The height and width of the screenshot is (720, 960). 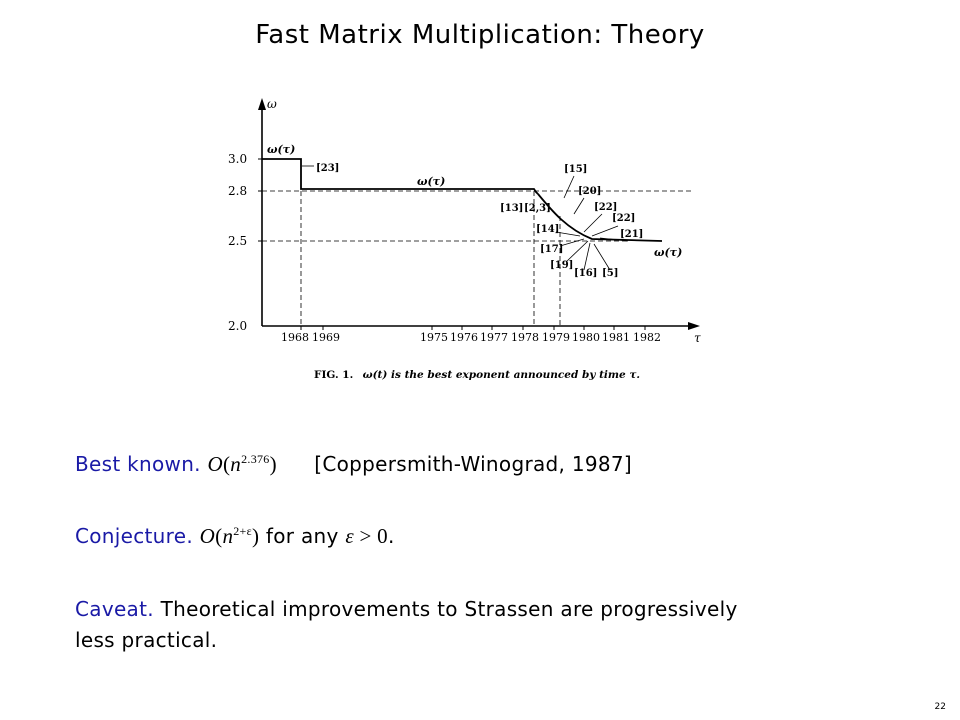 I want to click on slide-title: Fast Matrix Multiplication: Theory, so click(x=480, y=35).